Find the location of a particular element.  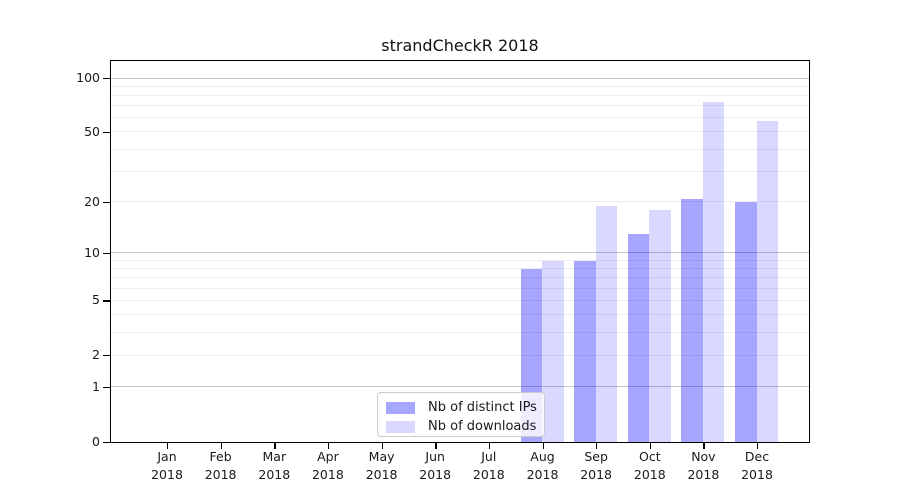

legend-label-downloads: Nb of downloads is located at coordinates (482, 426).